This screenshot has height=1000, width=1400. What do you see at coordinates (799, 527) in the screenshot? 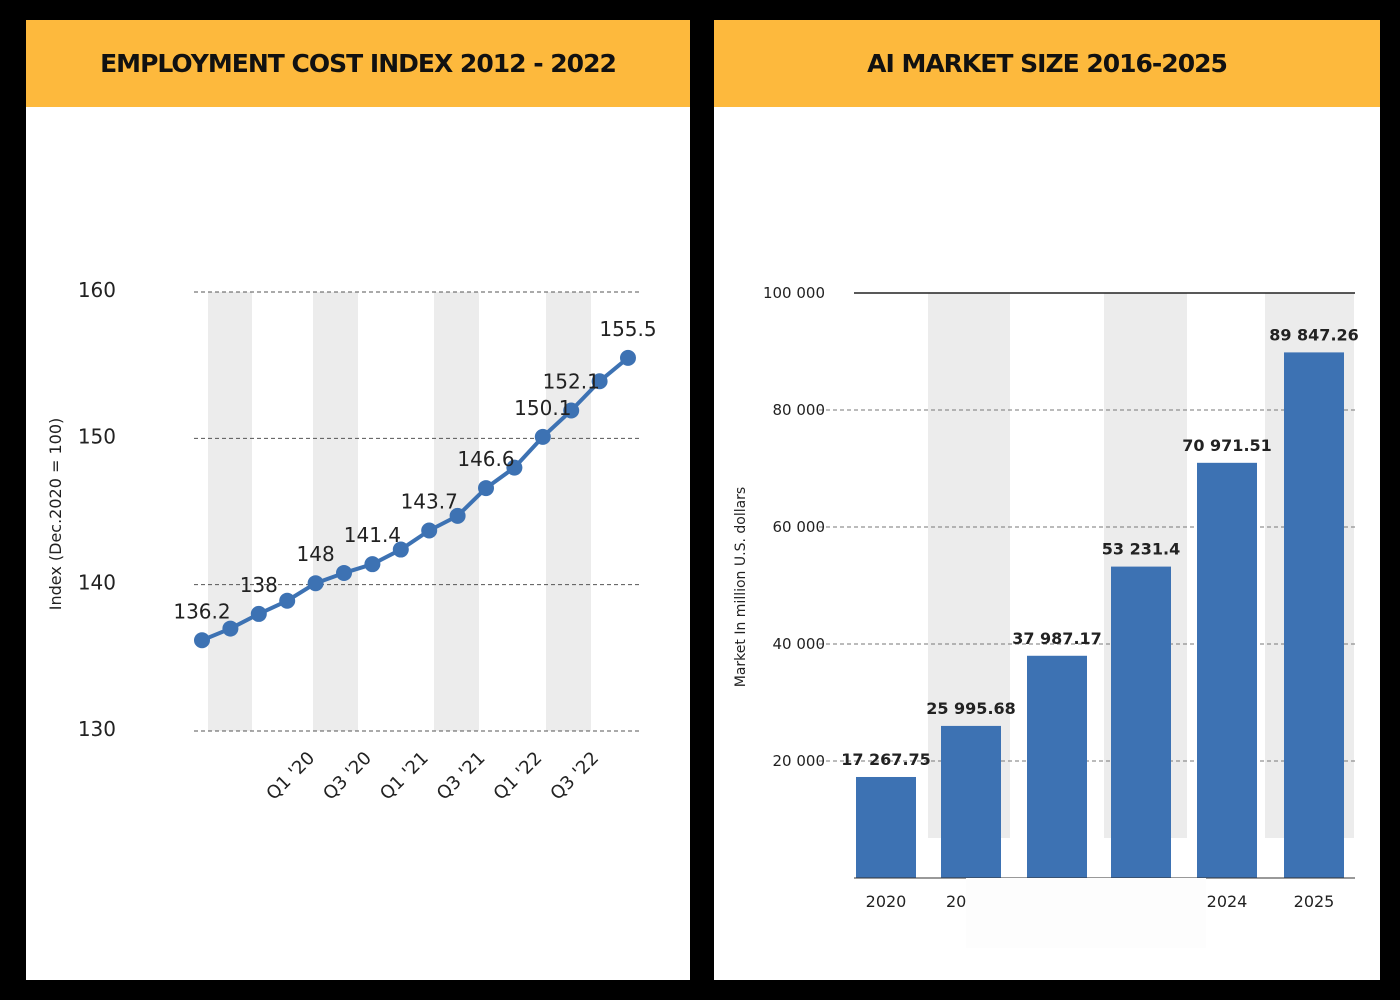
I see `y-tick-label: 60 000` at bounding box center [799, 527].